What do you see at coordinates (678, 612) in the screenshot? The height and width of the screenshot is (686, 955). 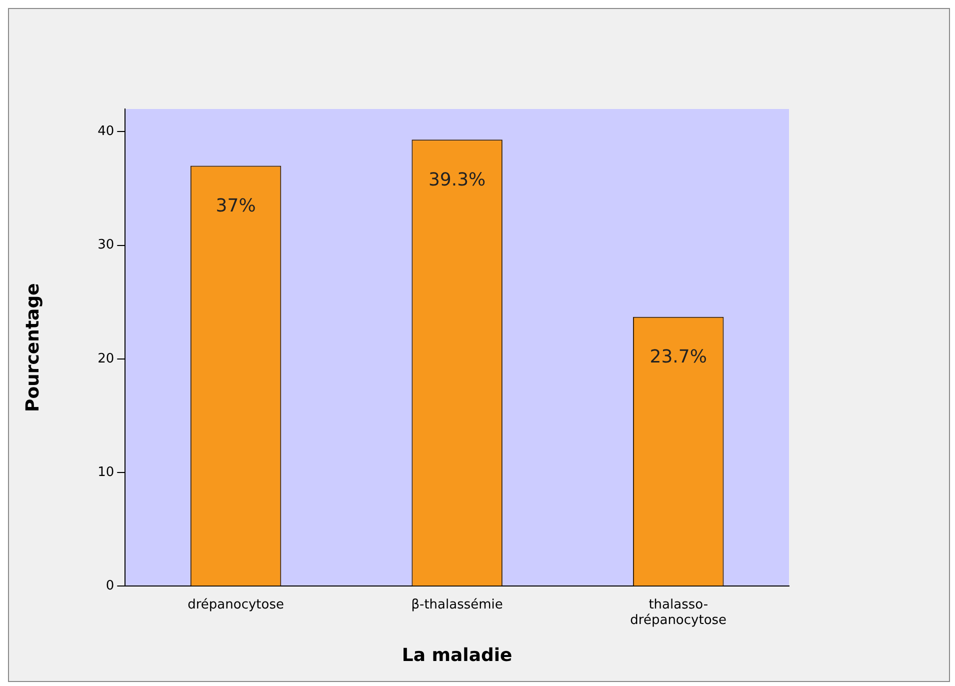 I see `x-tick-label: thalasso-drépanocytose` at bounding box center [678, 612].